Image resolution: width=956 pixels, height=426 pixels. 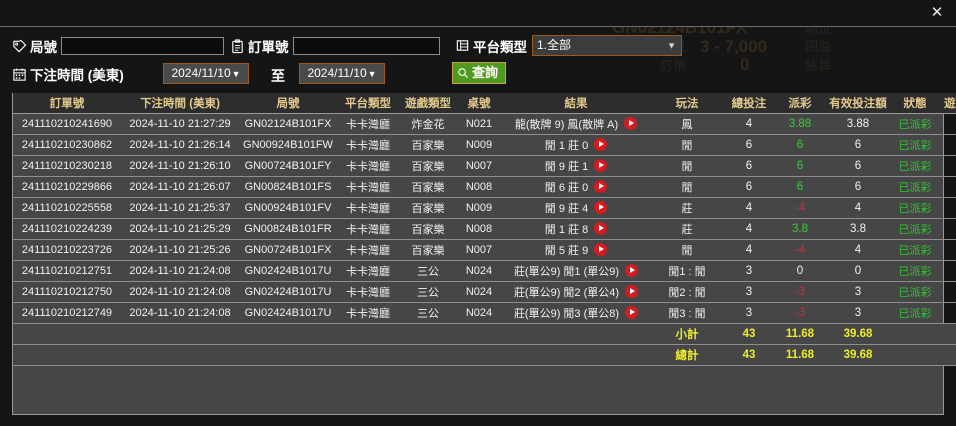 What do you see at coordinates (366, 46) in the screenshot?
I see `order-no-input` at bounding box center [366, 46].